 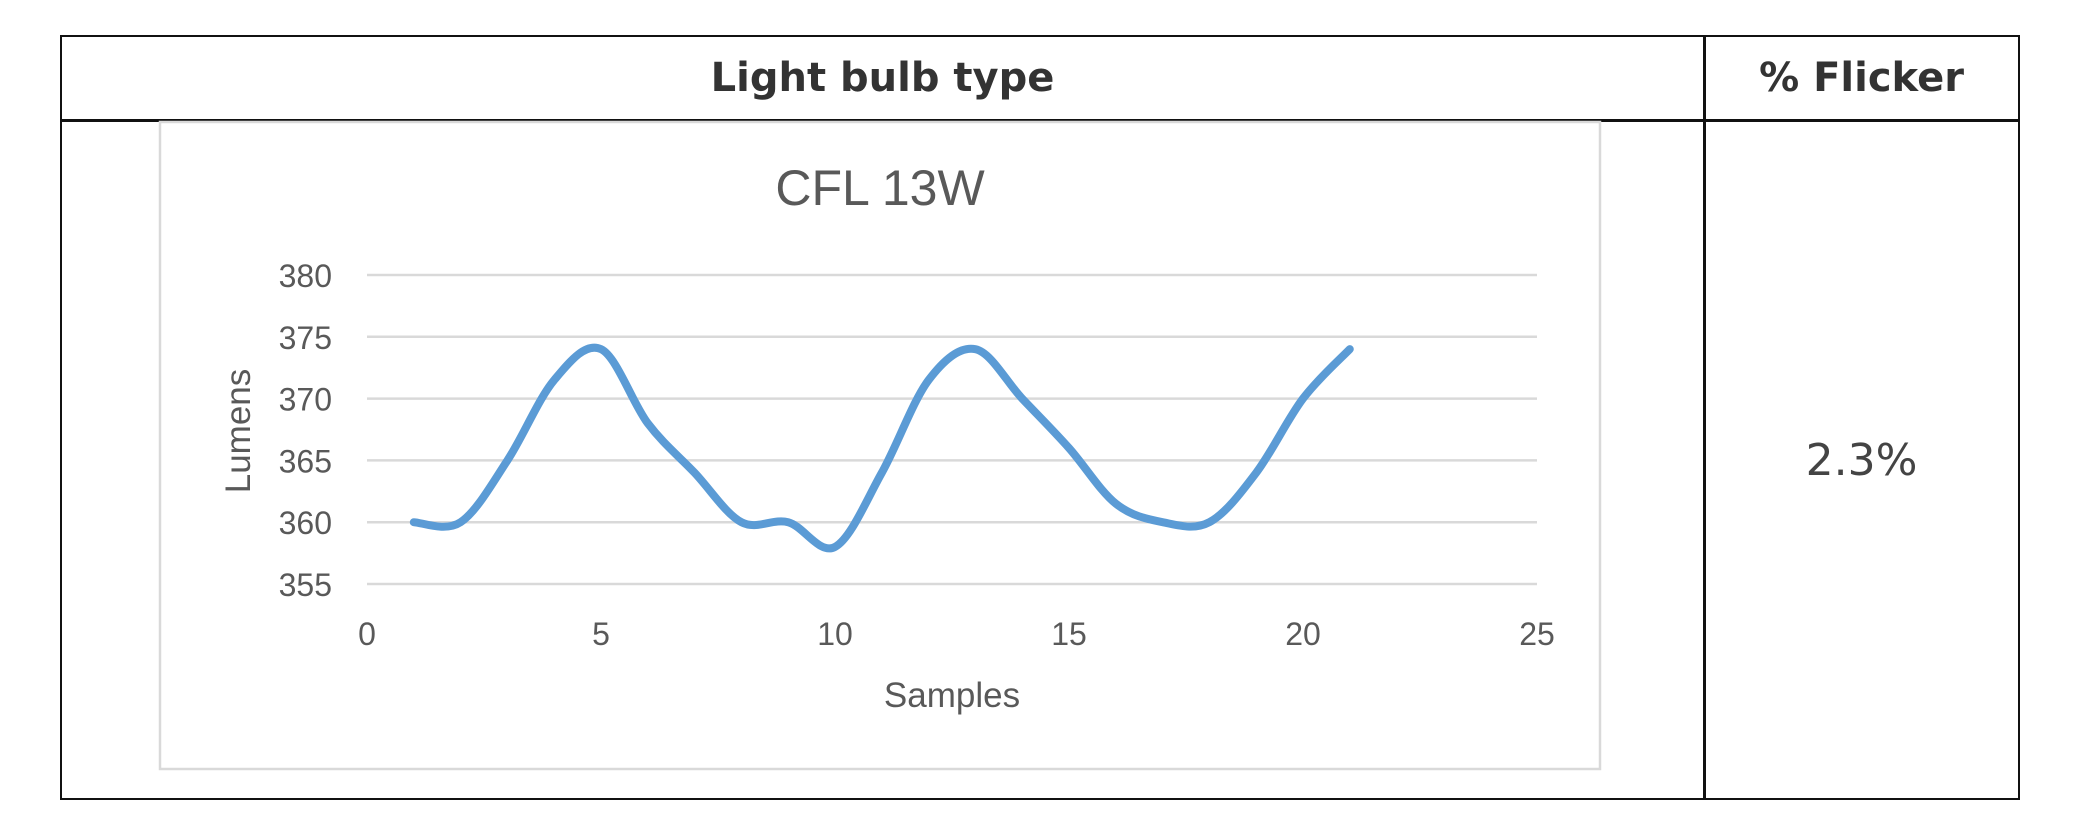 What do you see at coordinates (238, 431) in the screenshot?
I see `y-axis-label: Lumens` at bounding box center [238, 431].